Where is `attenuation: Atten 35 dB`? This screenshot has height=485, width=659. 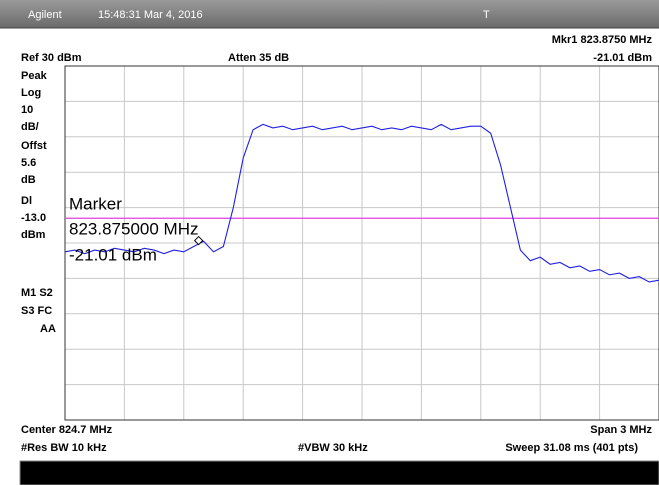
attenuation: Atten 35 dB is located at coordinates (258, 58).